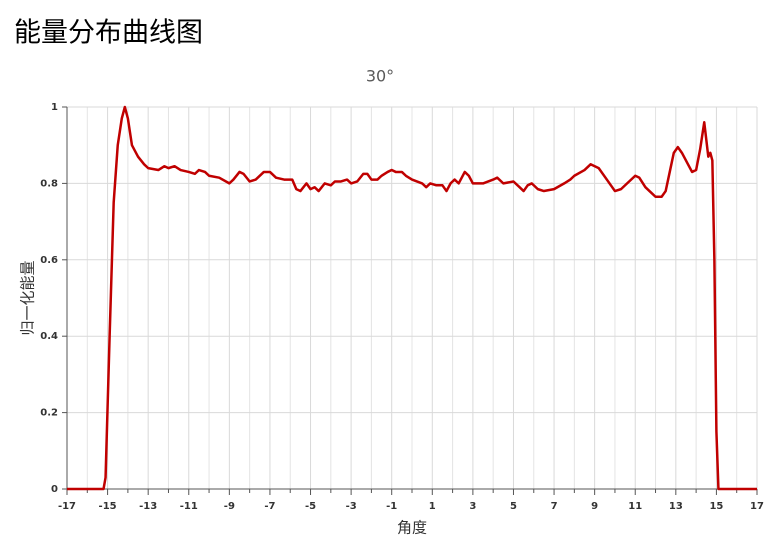 The width and height of the screenshot is (770, 550). What do you see at coordinates (54, 489) in the screenshot?
I see `y-tick-label: 0` at bounding box center [54, 489].